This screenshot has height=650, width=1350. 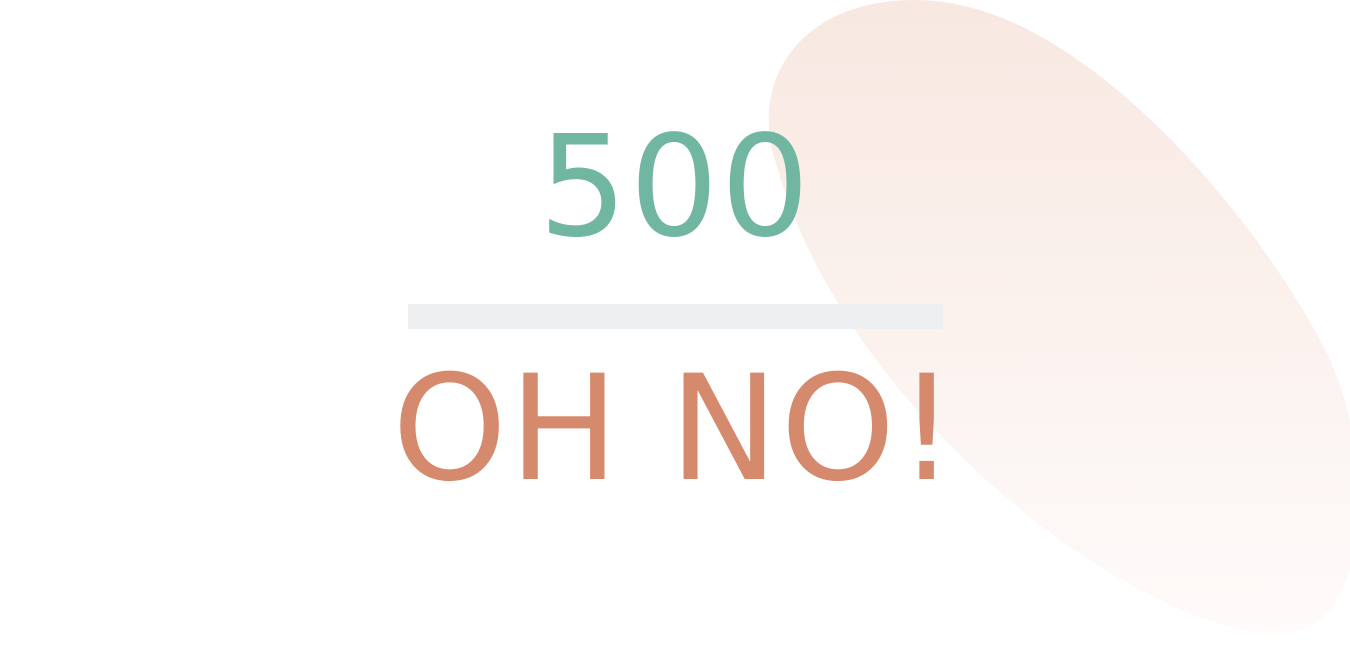 I want to click on error-code: 500, so click(x=675, y=187).